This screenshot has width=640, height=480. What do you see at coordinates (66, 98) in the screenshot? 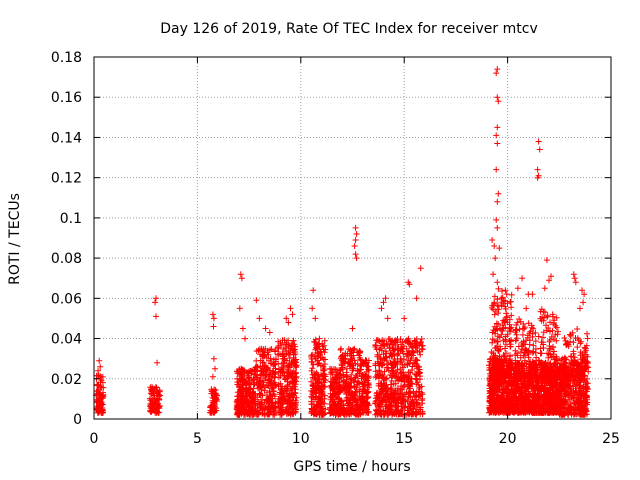
I see `y-tick-label: 0.16` at bounding box center [66, 98].